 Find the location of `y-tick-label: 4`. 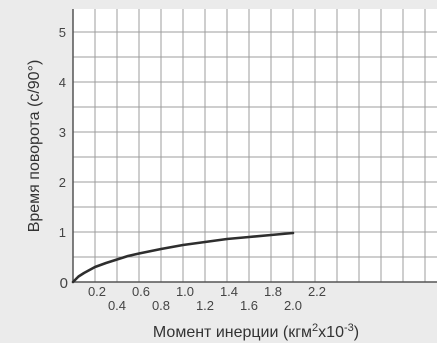

y-tick-label: 4 is located at coordinates (62, 82).